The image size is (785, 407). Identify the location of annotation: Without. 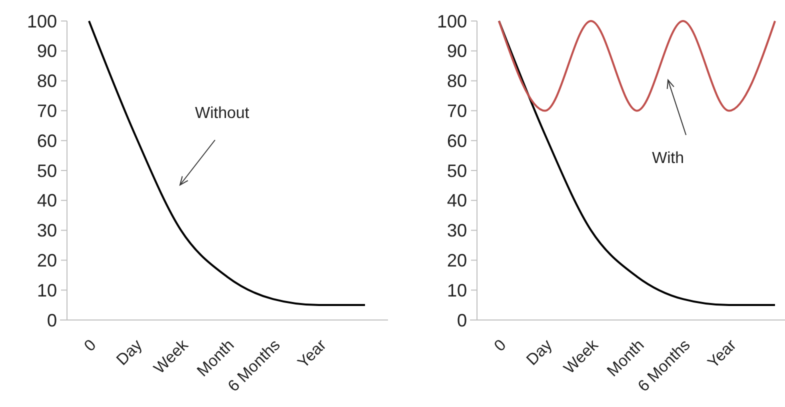
(222, 113).